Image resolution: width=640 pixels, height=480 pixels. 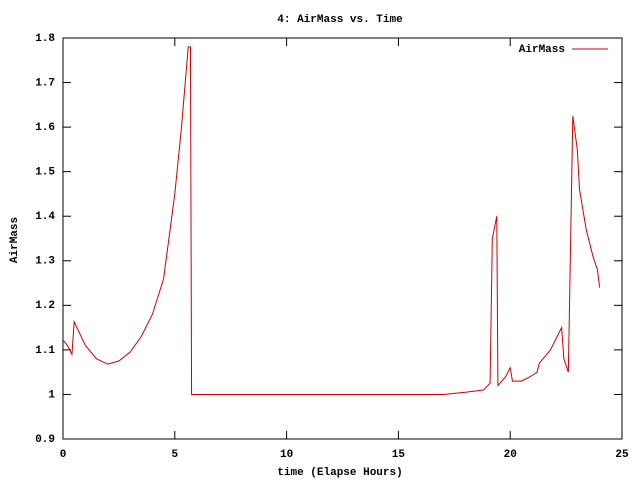 I want to click on x-tick-label: 0, so click(x=63, y=455).